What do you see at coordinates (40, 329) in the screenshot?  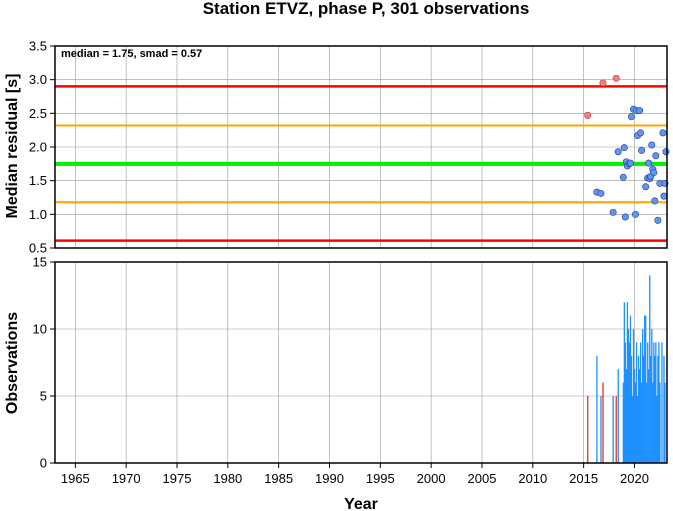 I see `observations-y-tick-label: 10` at bounding box center [40, 329].